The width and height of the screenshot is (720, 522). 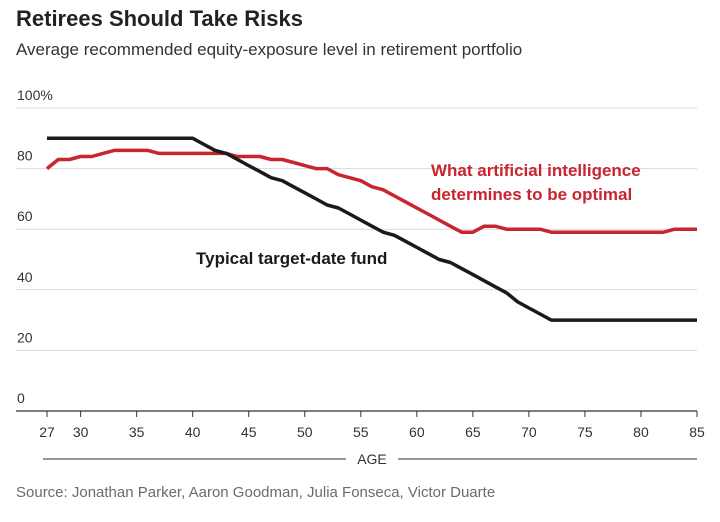 What do you see at coordinates (159, 18) in the screenshot?
I see `chart-title: Retirees Should Take Risks` at bounding box center [159, 18].